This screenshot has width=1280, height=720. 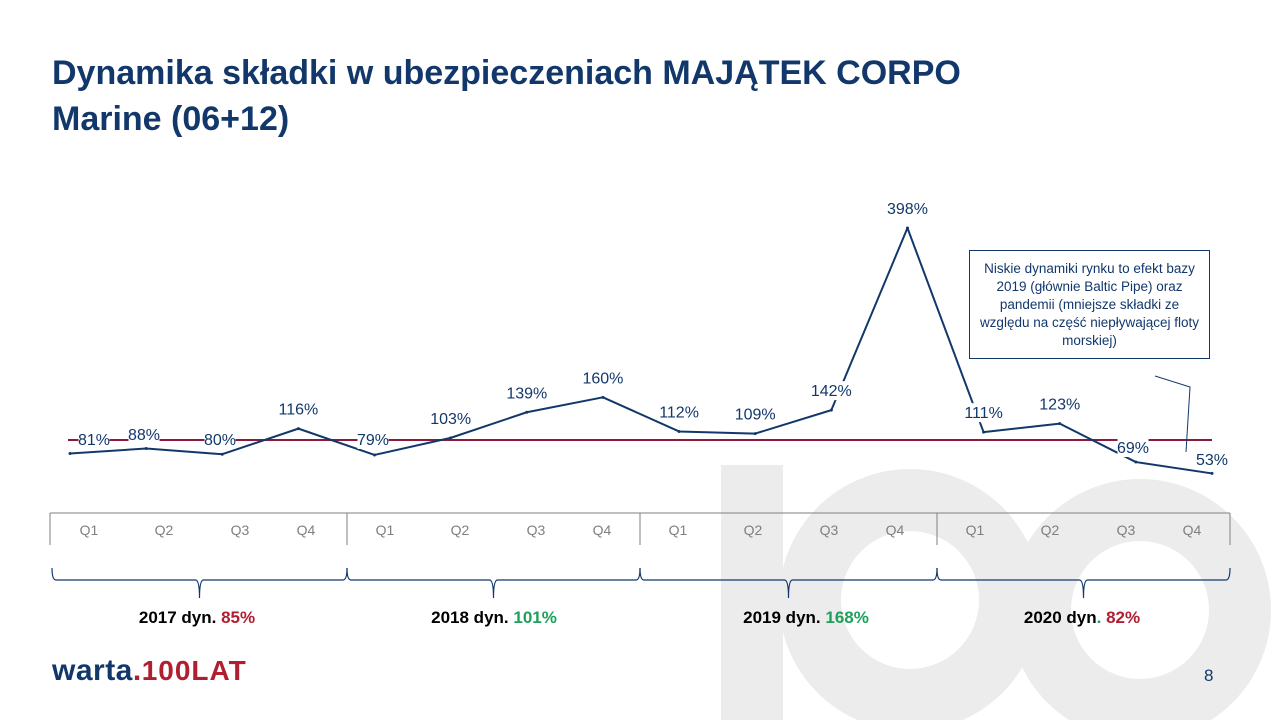 I want to click on tick-label-2020-Q1: Q1, so click(x=975, y=530).